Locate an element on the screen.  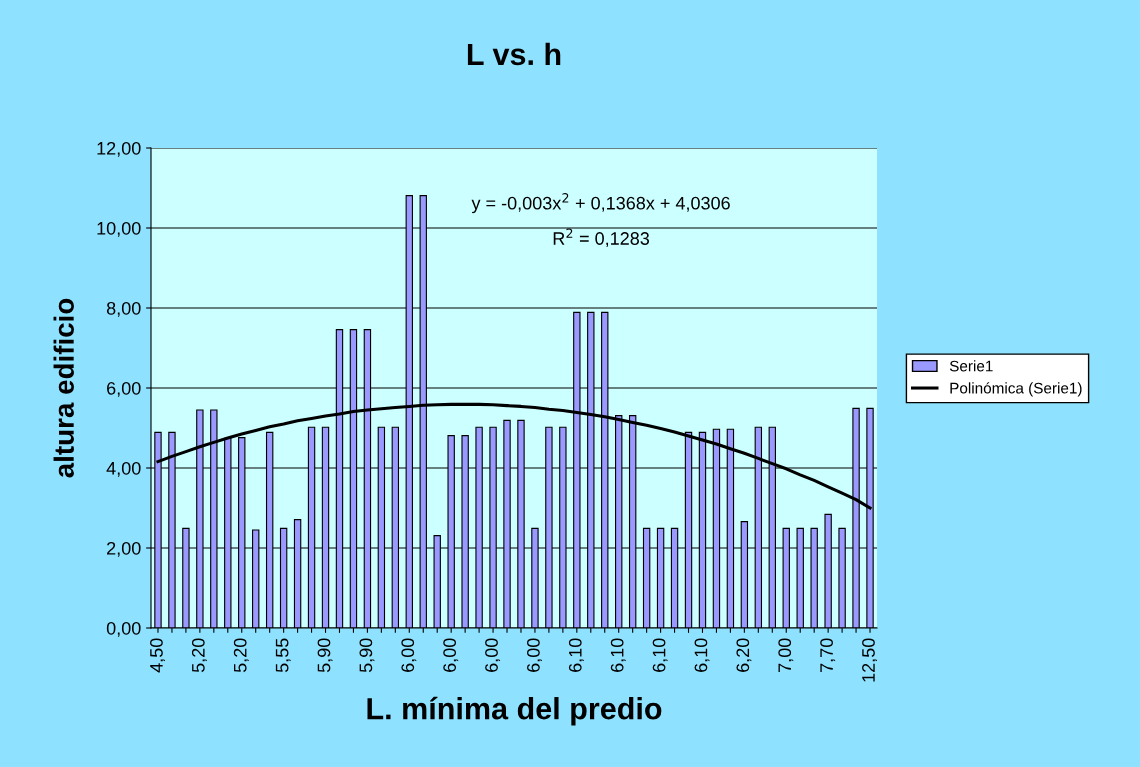
y-axis-title: altura edificio is located at coordinates (63, 388).